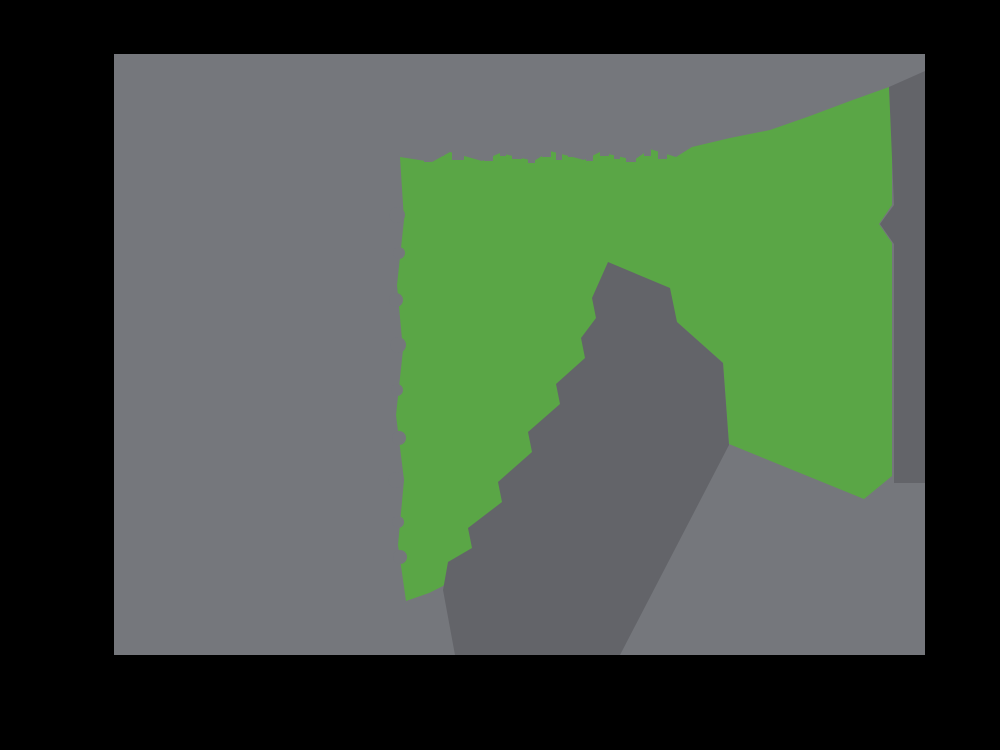 This screenshot has height=750, width=1000. What do you see at coordinates (397, 385) in the screenshot?
I see `left-edge-scallop-marks` at bounding box center [397, 385].